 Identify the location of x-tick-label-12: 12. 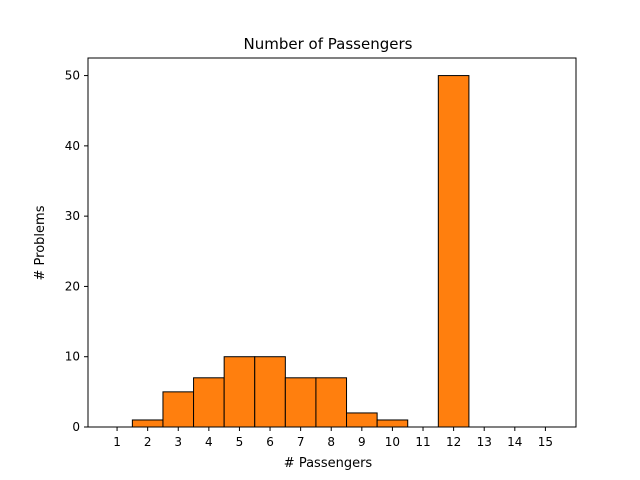
(453, 442).